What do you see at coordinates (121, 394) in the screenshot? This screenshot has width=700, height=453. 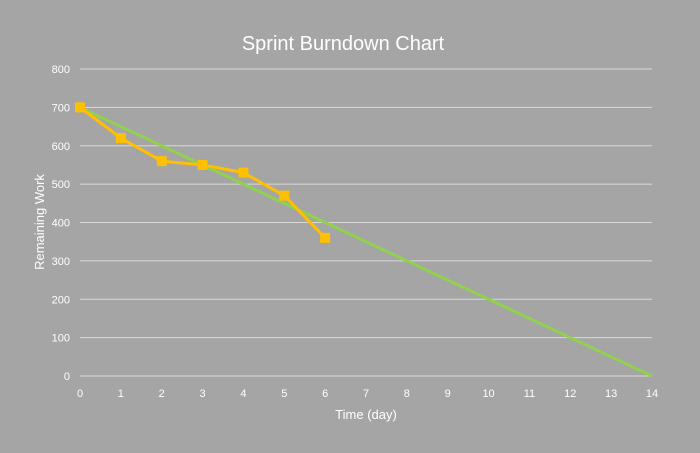 I see `x-tick-label-1: 1` at bounding box center [121, 394].